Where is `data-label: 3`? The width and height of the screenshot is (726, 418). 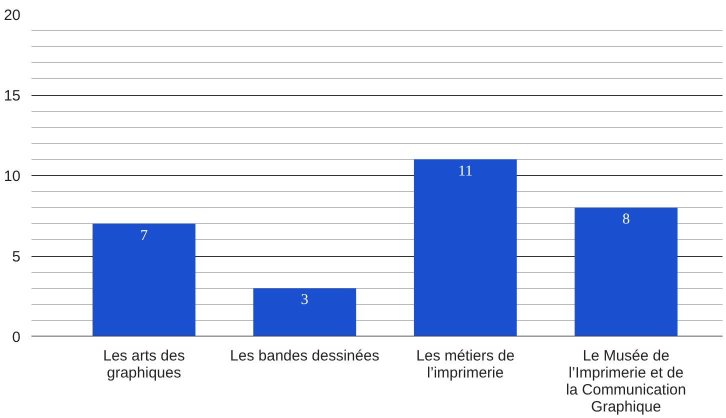 data-label: 3 is located at coordinates (304, 300).